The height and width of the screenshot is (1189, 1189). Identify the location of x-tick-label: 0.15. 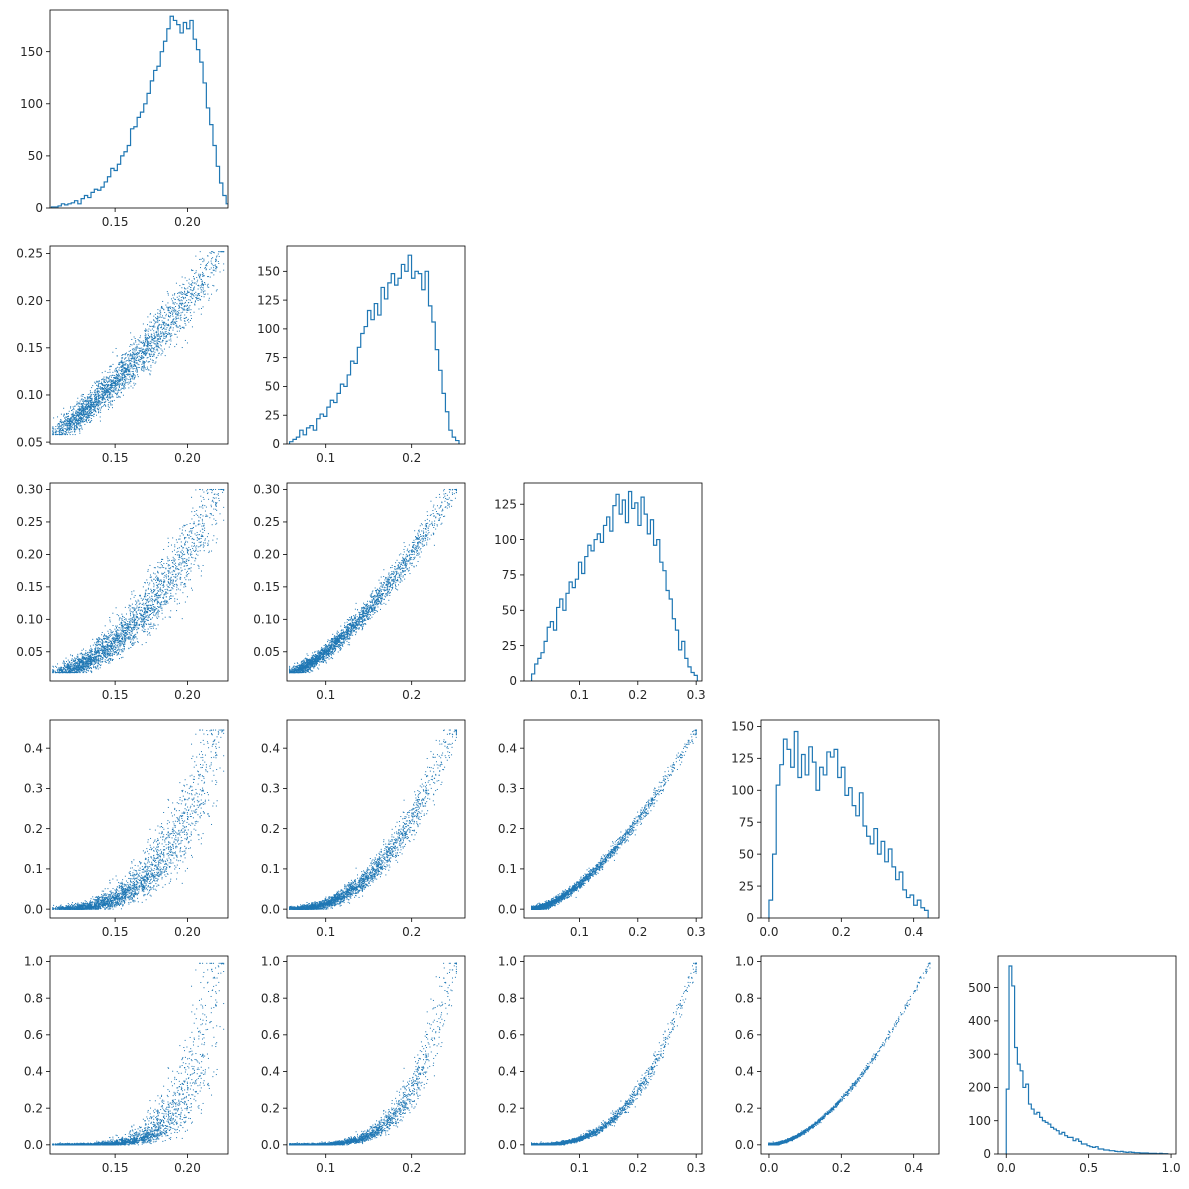
(115, 222).